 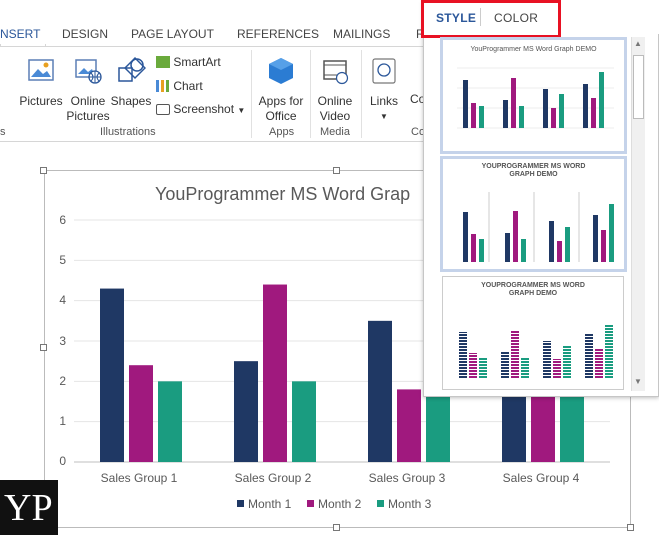 I want to click on shapes-button: Shapes, so click(x=131, y=82).